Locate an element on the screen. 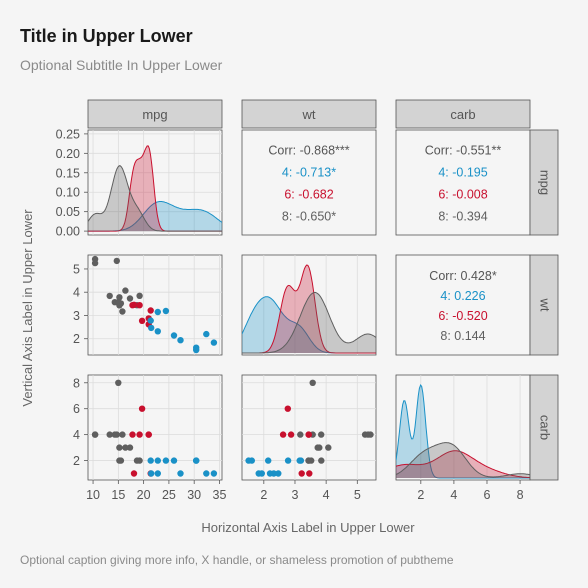  y-tick-label: 4 is located at coordinates (76, 293).